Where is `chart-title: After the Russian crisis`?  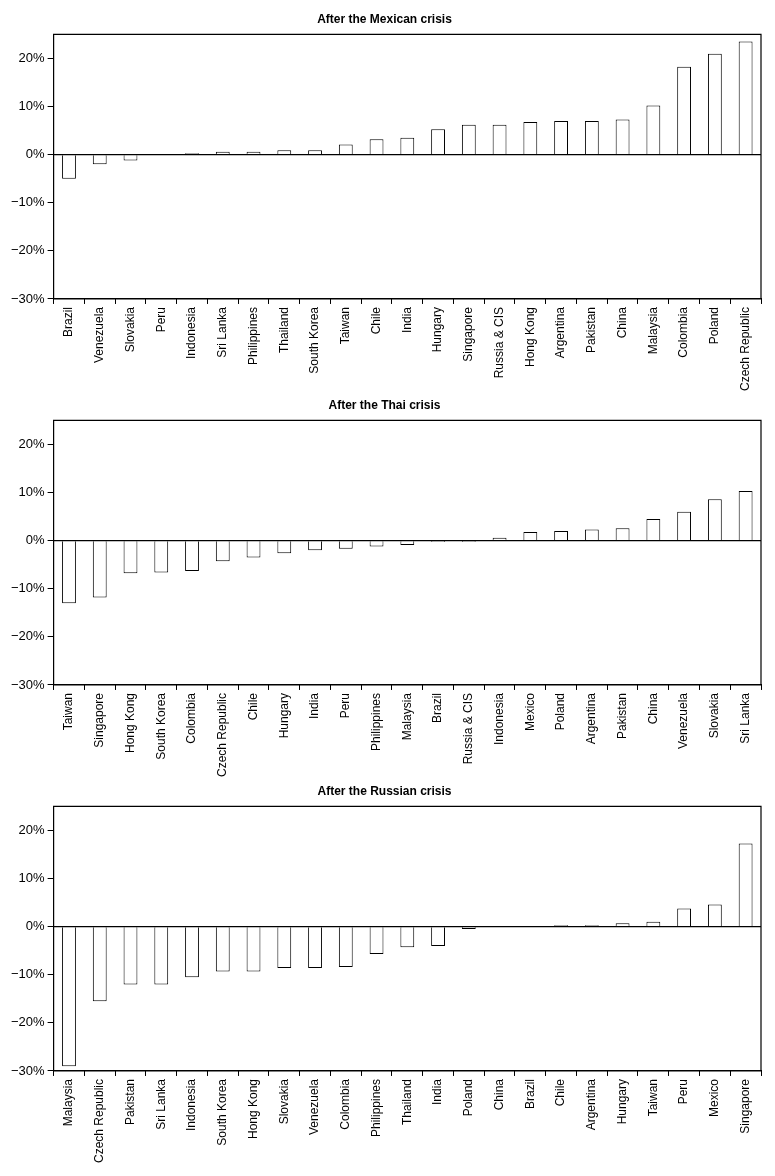
chart-title: After the Russian crisis is located at coordinates (384, 790).